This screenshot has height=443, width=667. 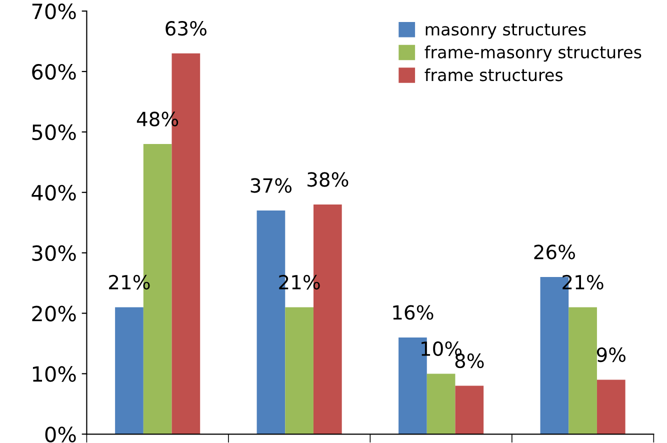 What do you see at coordinates (611, 354) in the screenshot?
I see `data-label: 9%` at bounding box center [611, 354].